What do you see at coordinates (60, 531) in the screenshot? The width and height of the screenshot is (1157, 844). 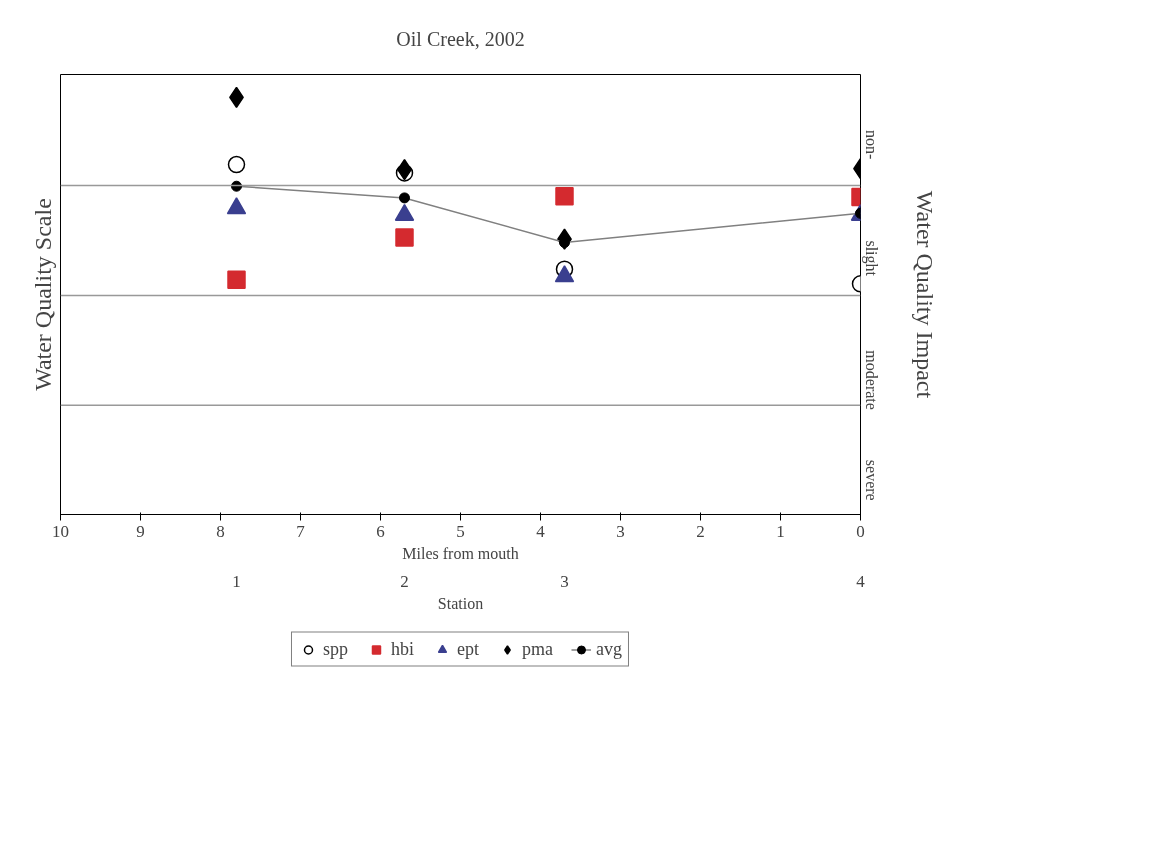 I see `x-tick-label: 10` at bounding box center [60, 531].